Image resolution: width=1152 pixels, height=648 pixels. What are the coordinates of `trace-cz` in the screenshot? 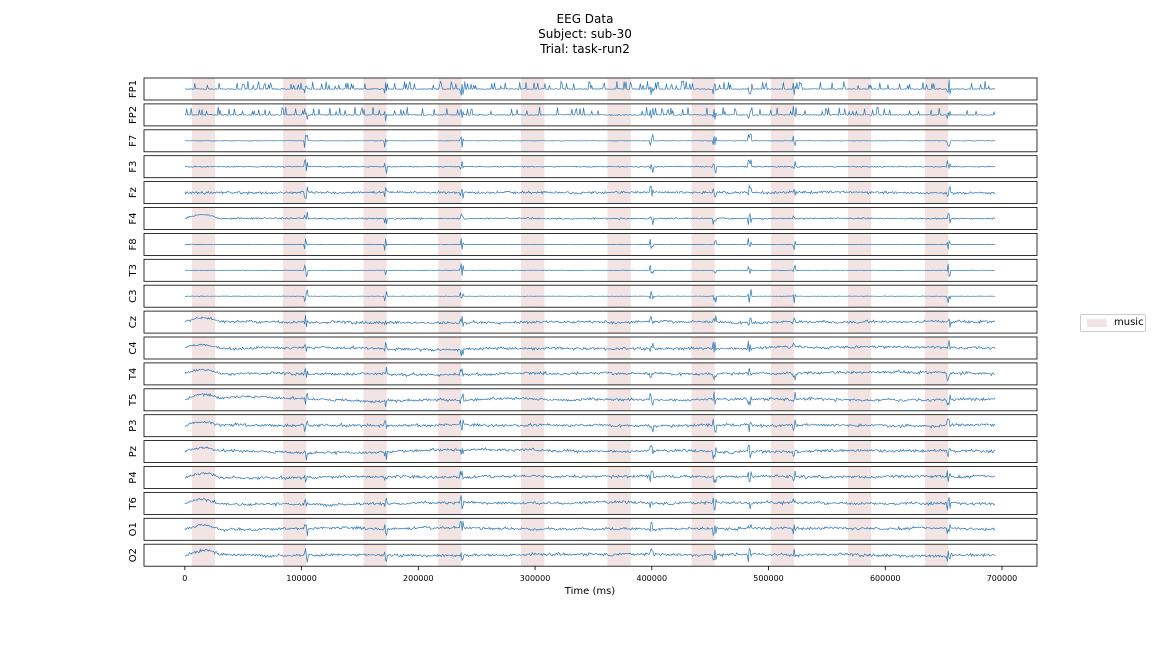 It's located at (590, 321).